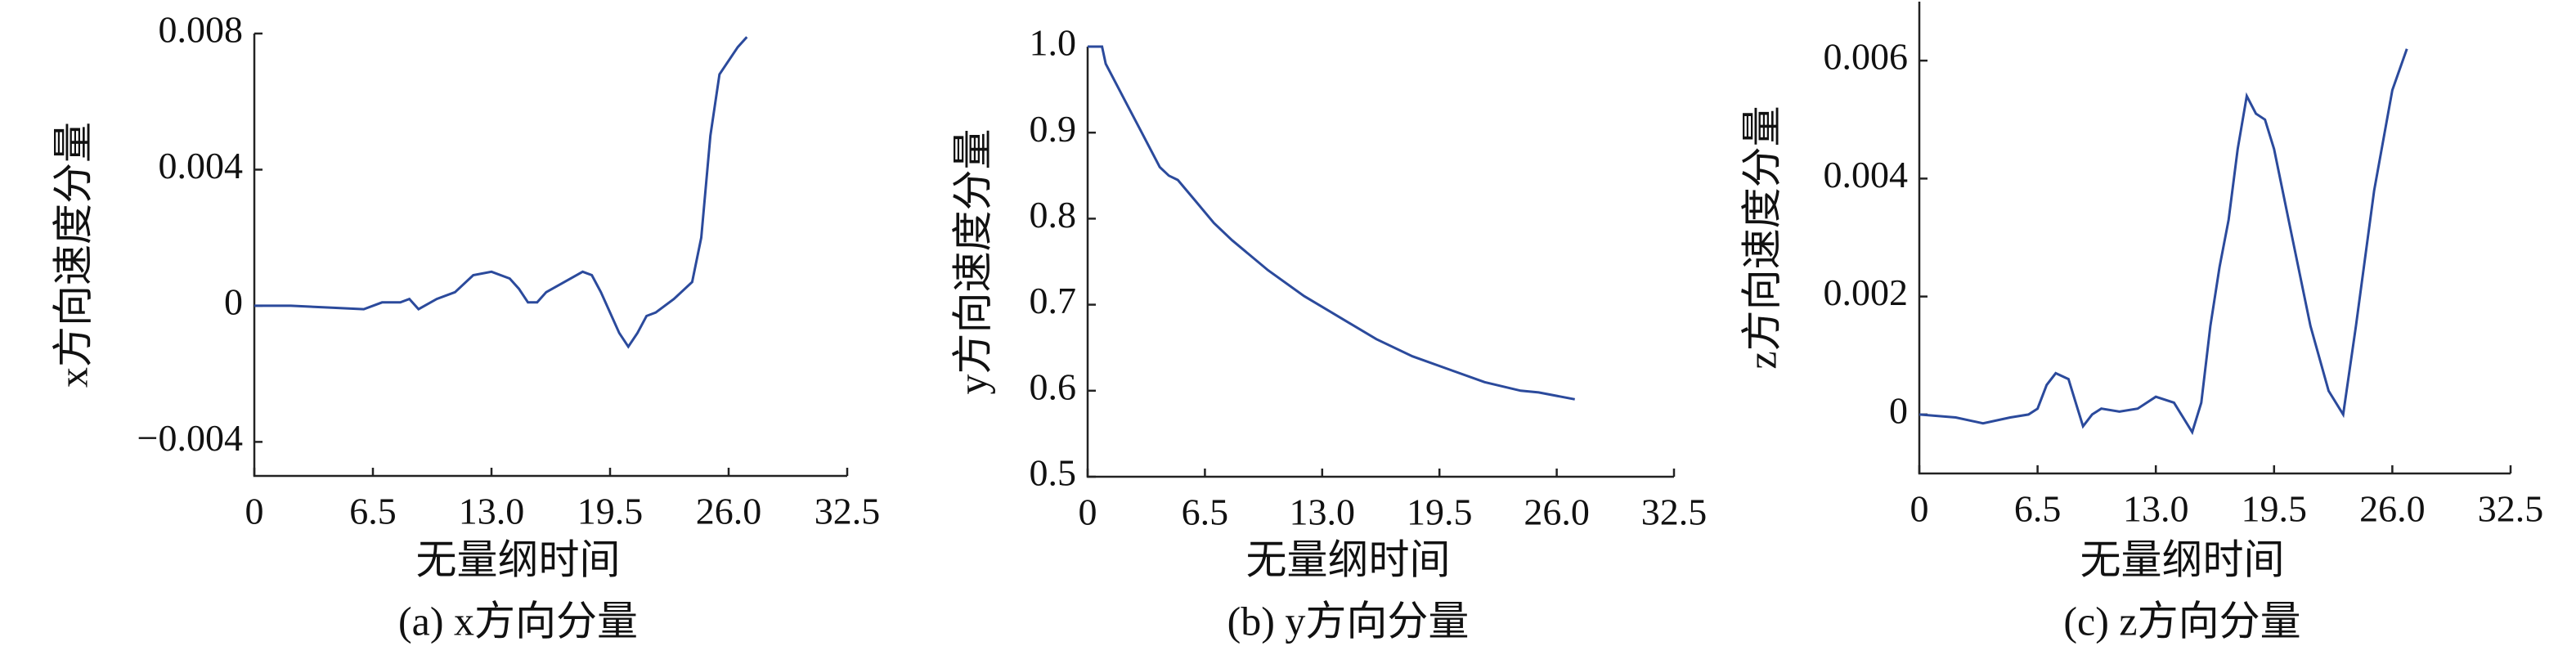 Image resolution: width=2576 pixels, height=655 pixels. Describe the element at coordinates (1348, 621) in the screenshot. I see `caption: (b) y方向分量` at that location.